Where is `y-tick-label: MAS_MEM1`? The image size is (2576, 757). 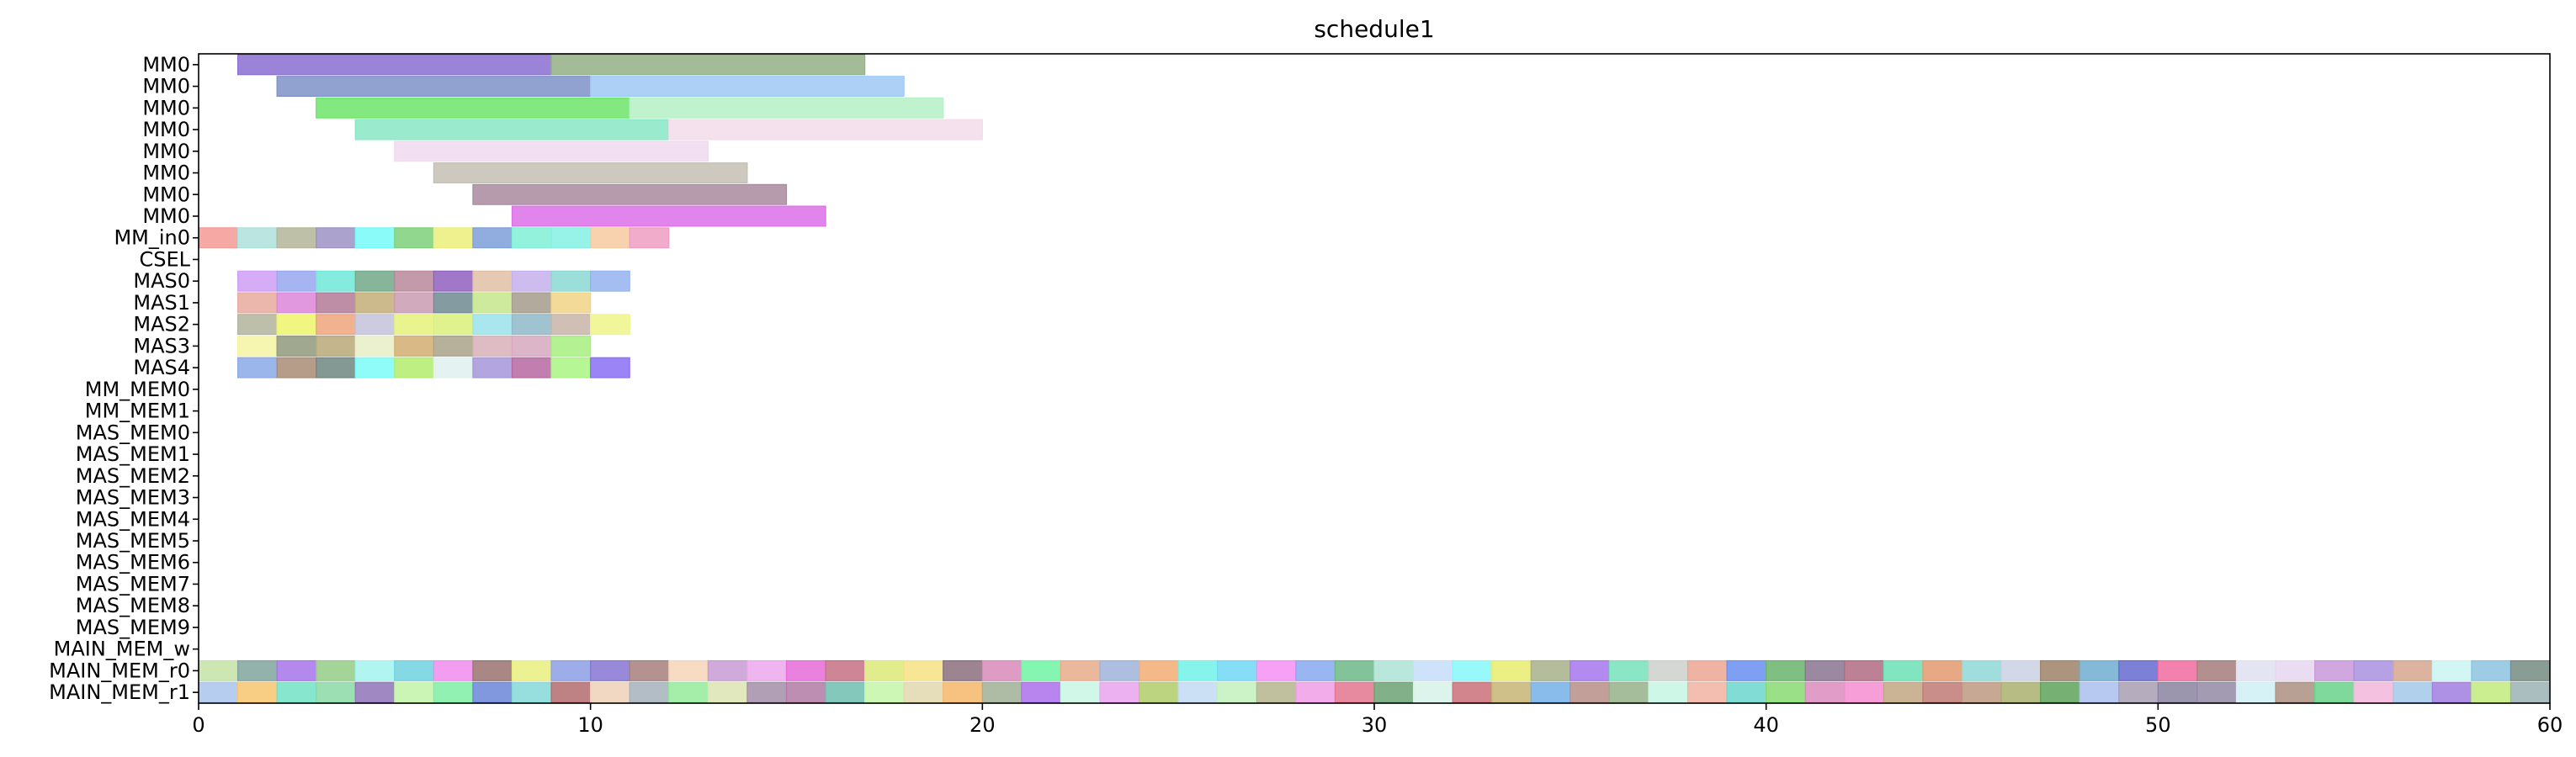
y-tick-label: MAS_MEM1 is located at coordinates (133, 454).